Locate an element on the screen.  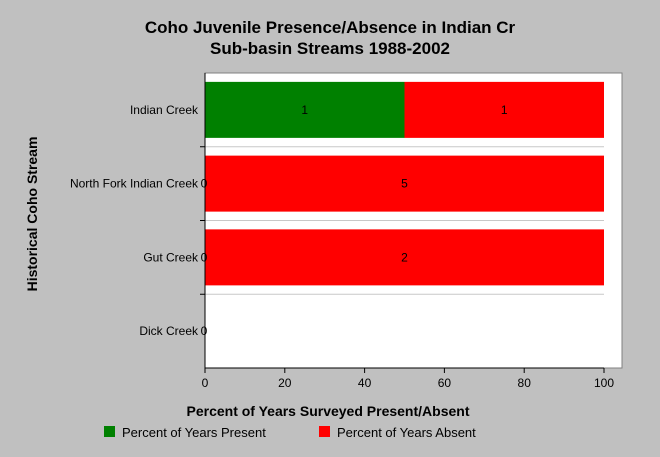
bar-count-label: 2 is located at coordinates (404, 257).